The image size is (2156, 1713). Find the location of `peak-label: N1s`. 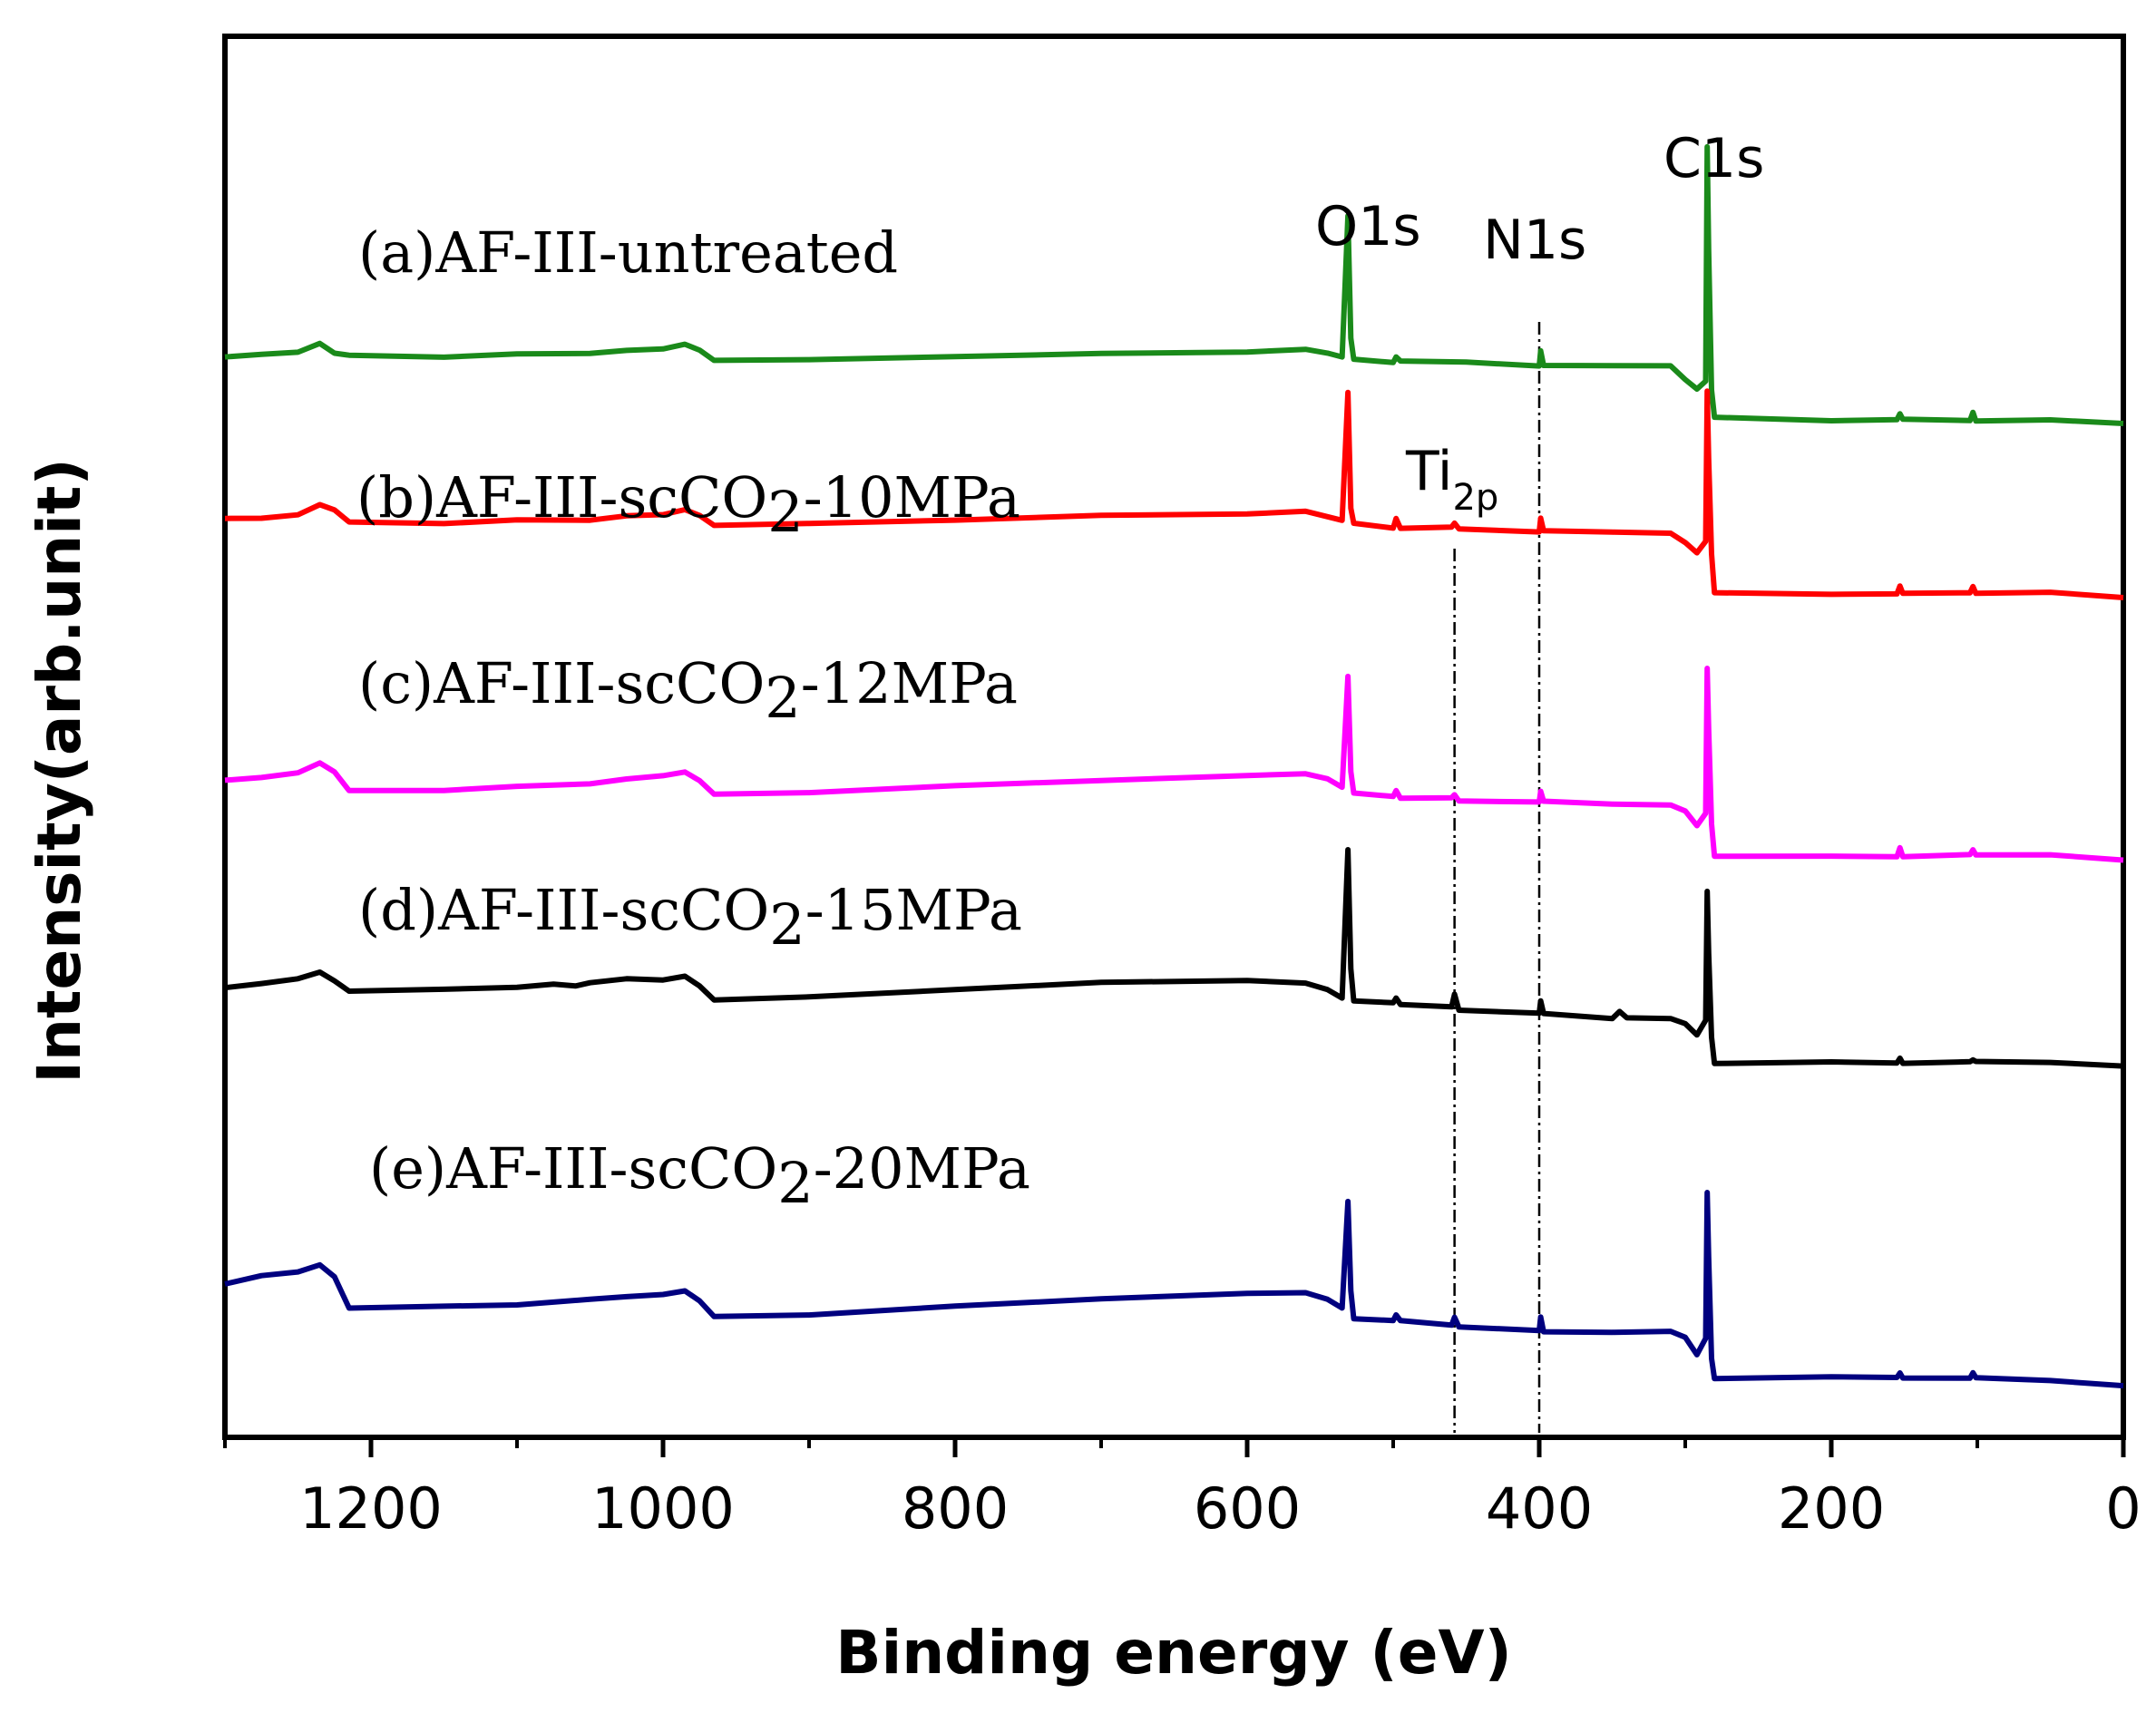

peak-label: N1s is located at coordinates (1534, 240).